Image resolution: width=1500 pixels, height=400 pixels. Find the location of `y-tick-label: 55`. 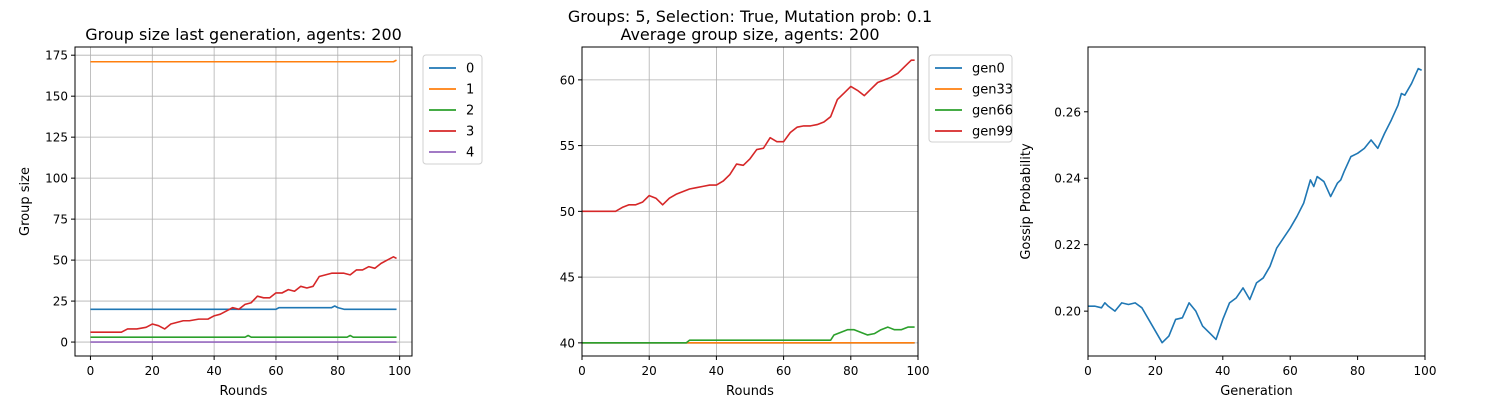

y-tick-label: 55 is located at coordinates (567, 146).